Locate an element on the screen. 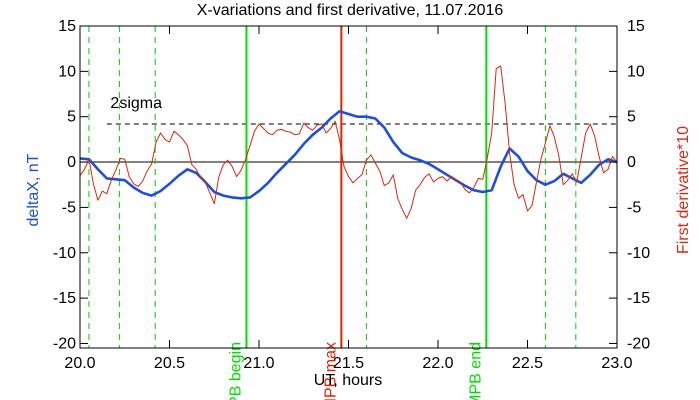 This screenshot has width=700, height=400. x-tick-label: 22.0 is located at coordinates (437, 363).